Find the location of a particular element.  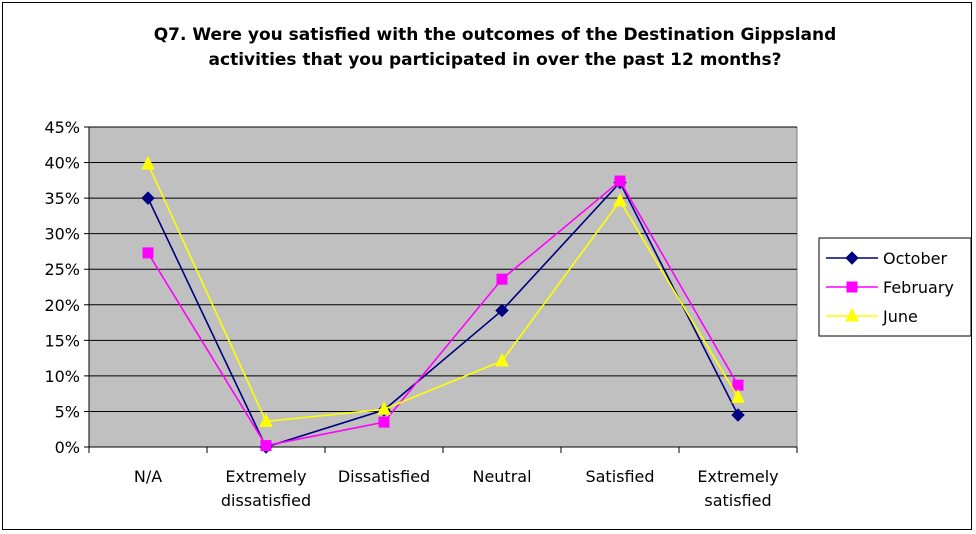

y-tick-label: 45% is located at coordinates (62, 127).